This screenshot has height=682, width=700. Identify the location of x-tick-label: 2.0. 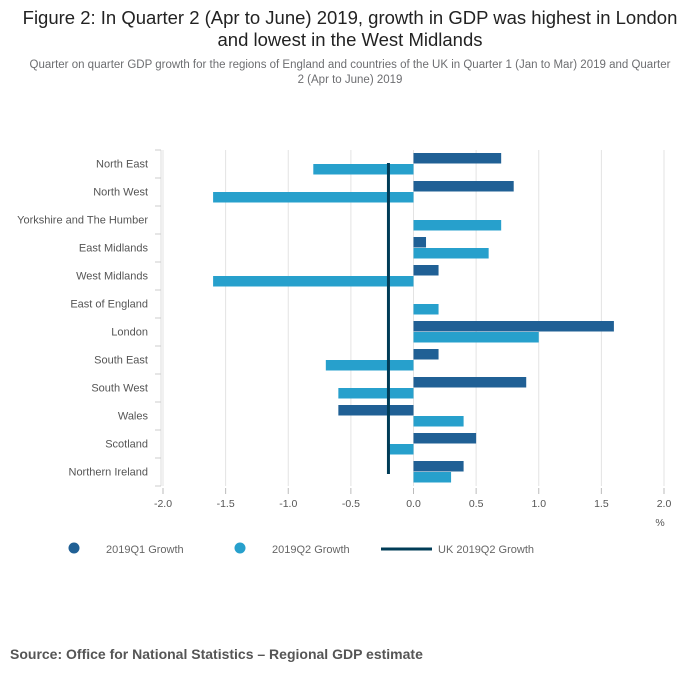
(664, 504).